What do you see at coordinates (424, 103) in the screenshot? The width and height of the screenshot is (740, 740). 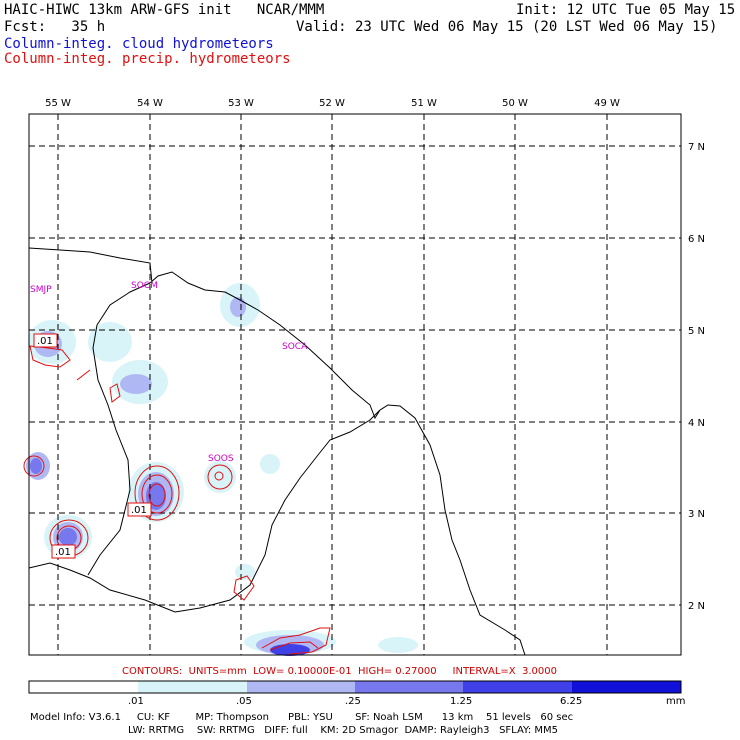 I see `lon-label: 51 W` at bounding box center [424, 103].